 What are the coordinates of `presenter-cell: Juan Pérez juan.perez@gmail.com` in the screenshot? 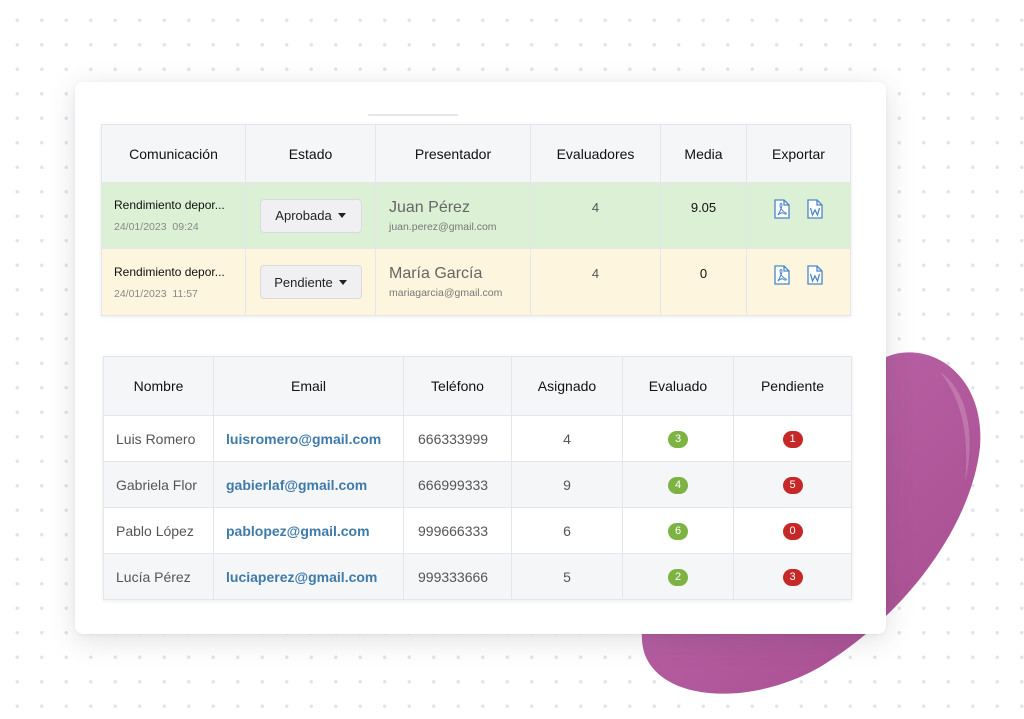 It's located at (453, 215).